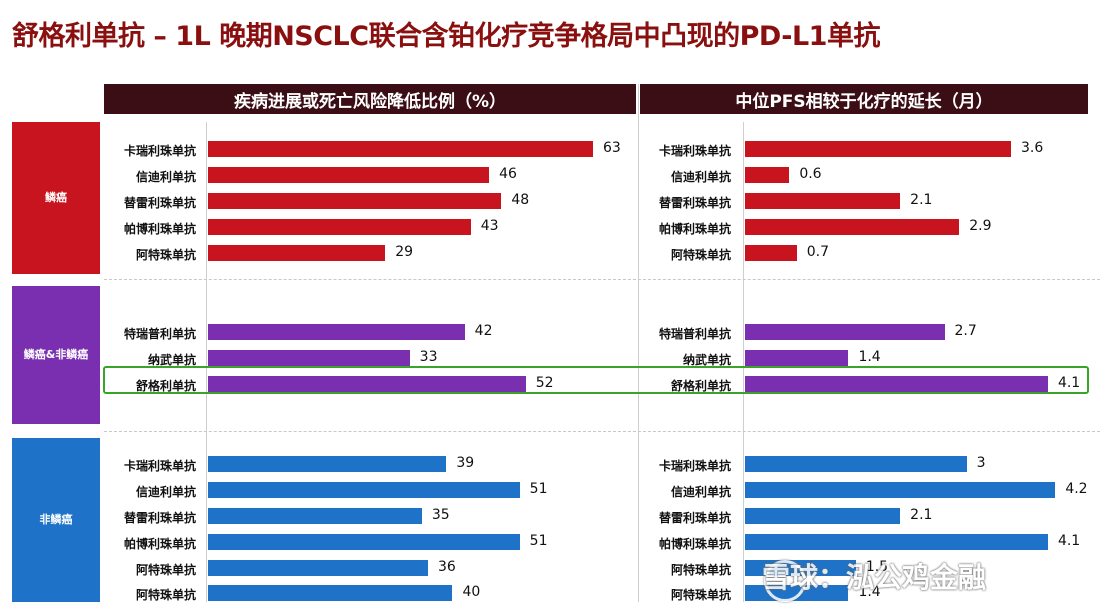 The image size is (1108, 616). What do you see at coordinates (1032, 148) in the screenshot?
I see `data-label: 3.6` at bounding box center [1032, 148].